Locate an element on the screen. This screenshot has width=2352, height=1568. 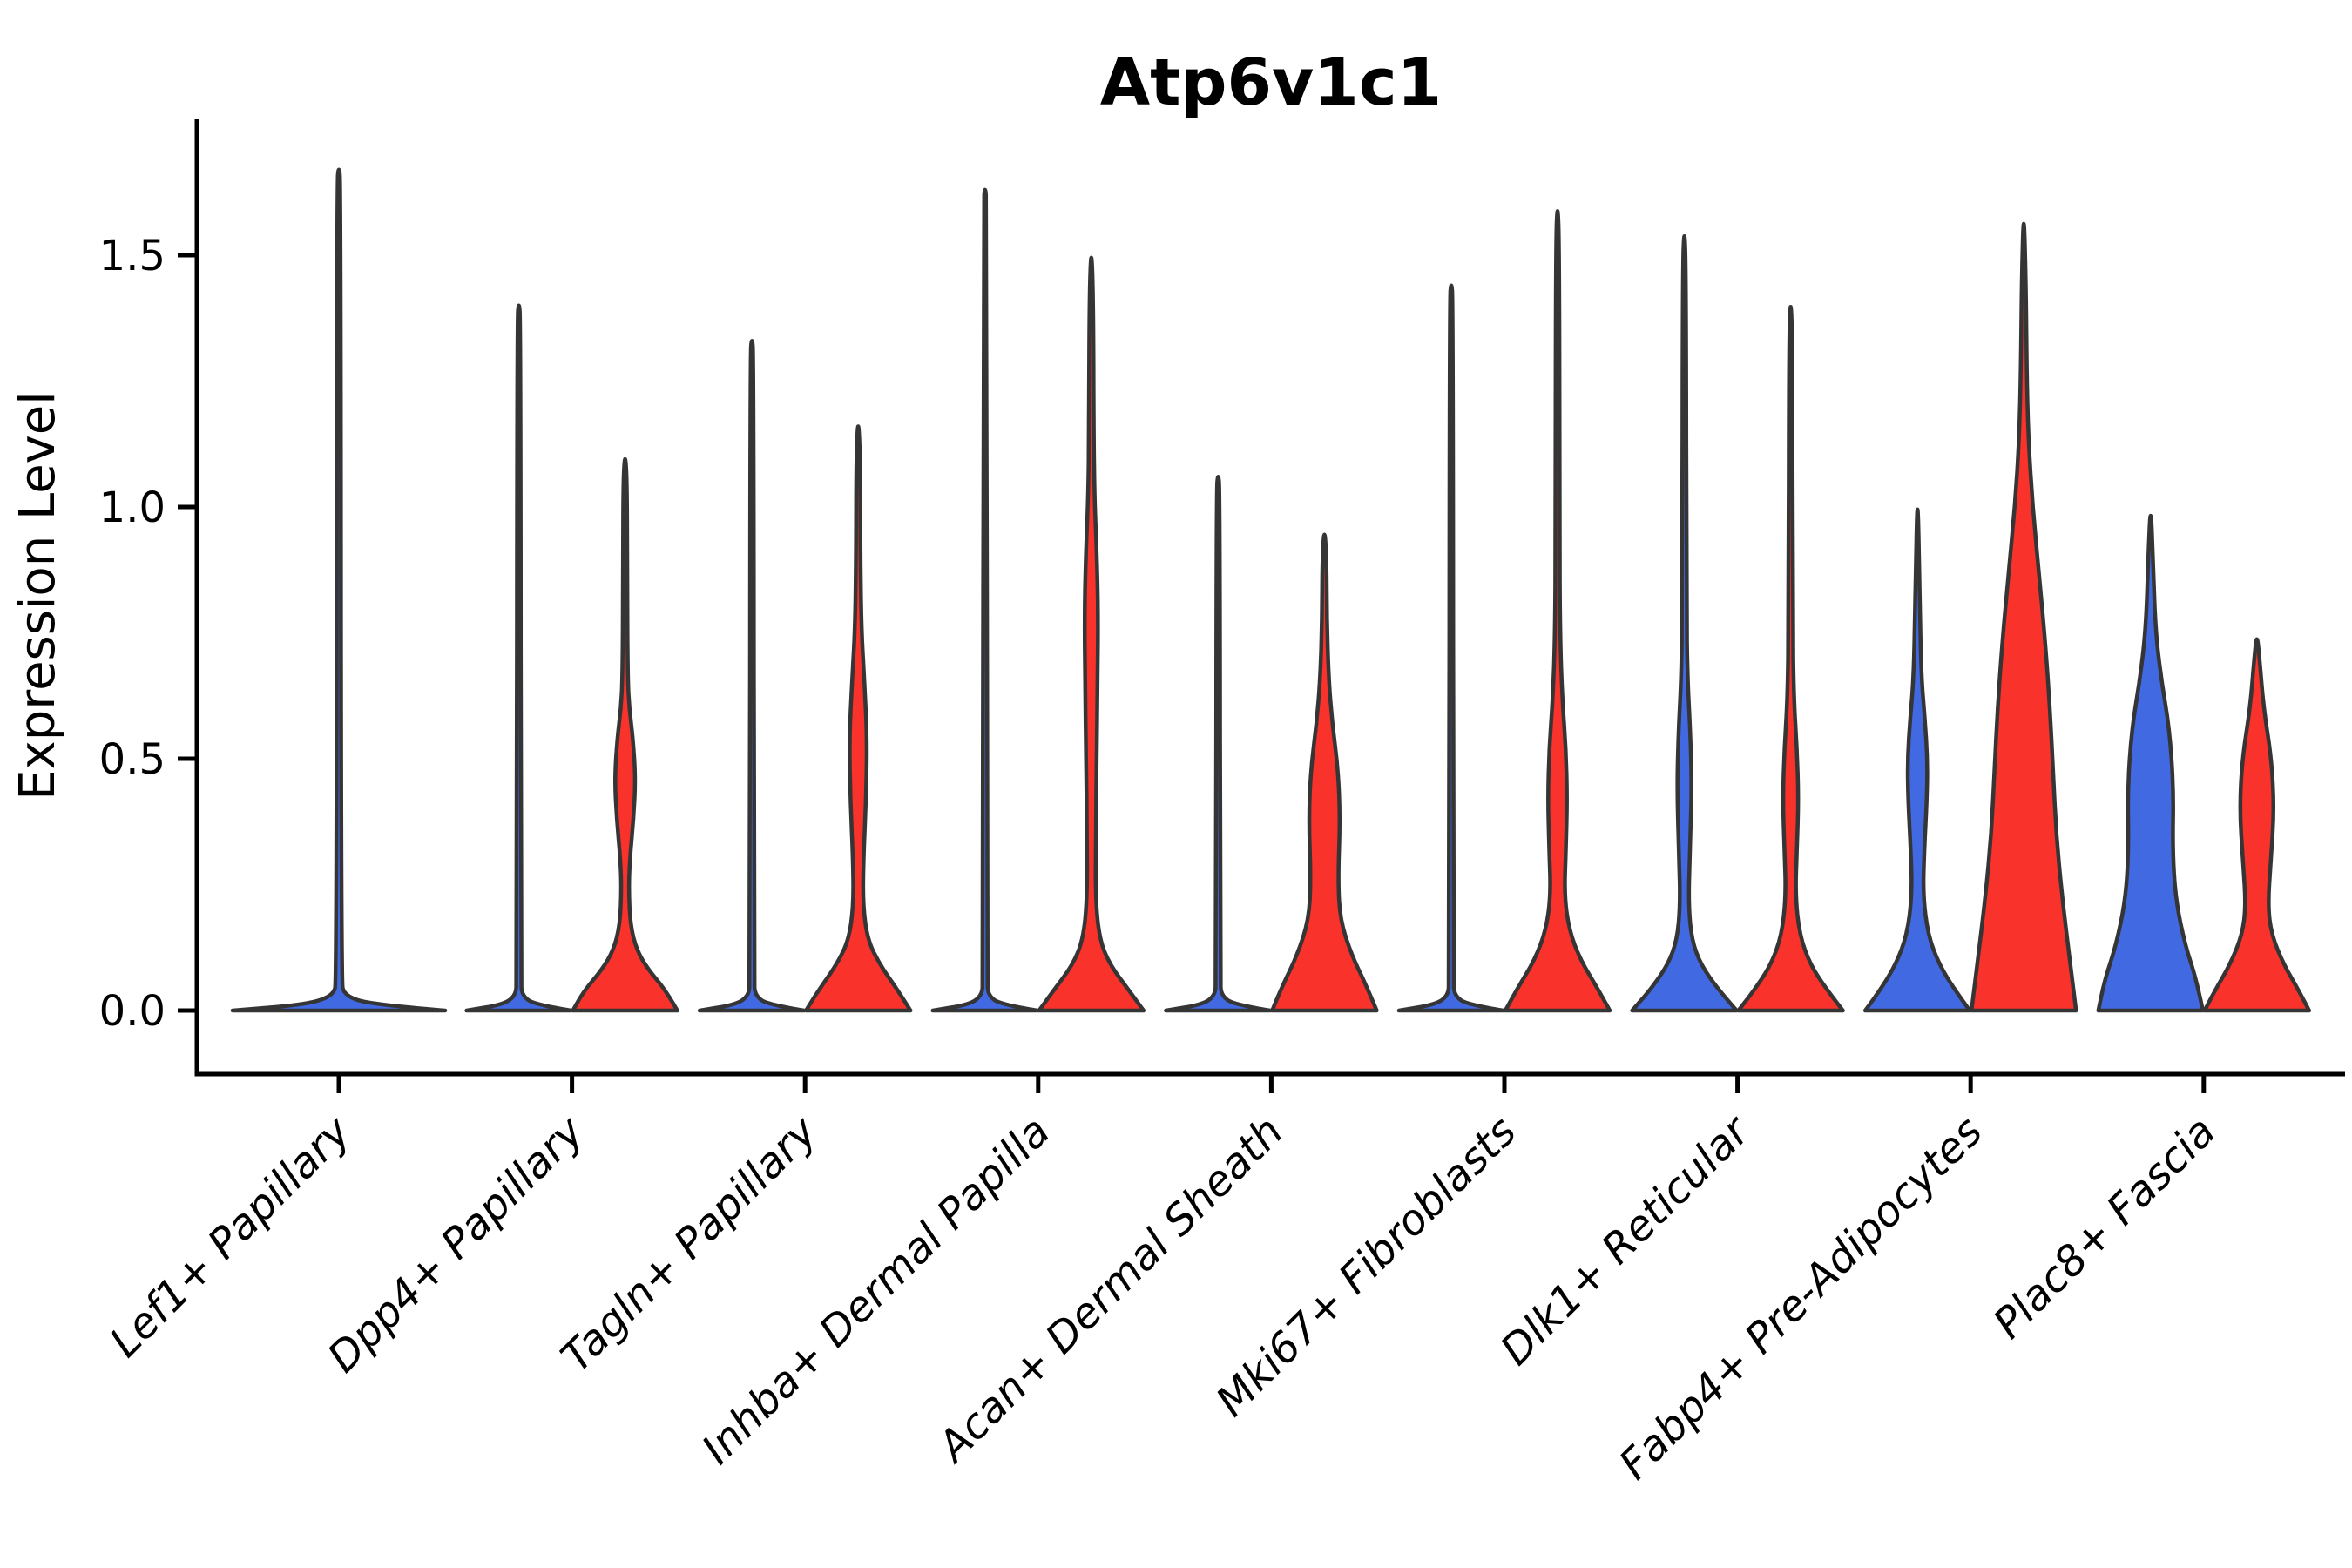
y-tick-label-0.0: 0.0 is located at coordinates (132, 1012).